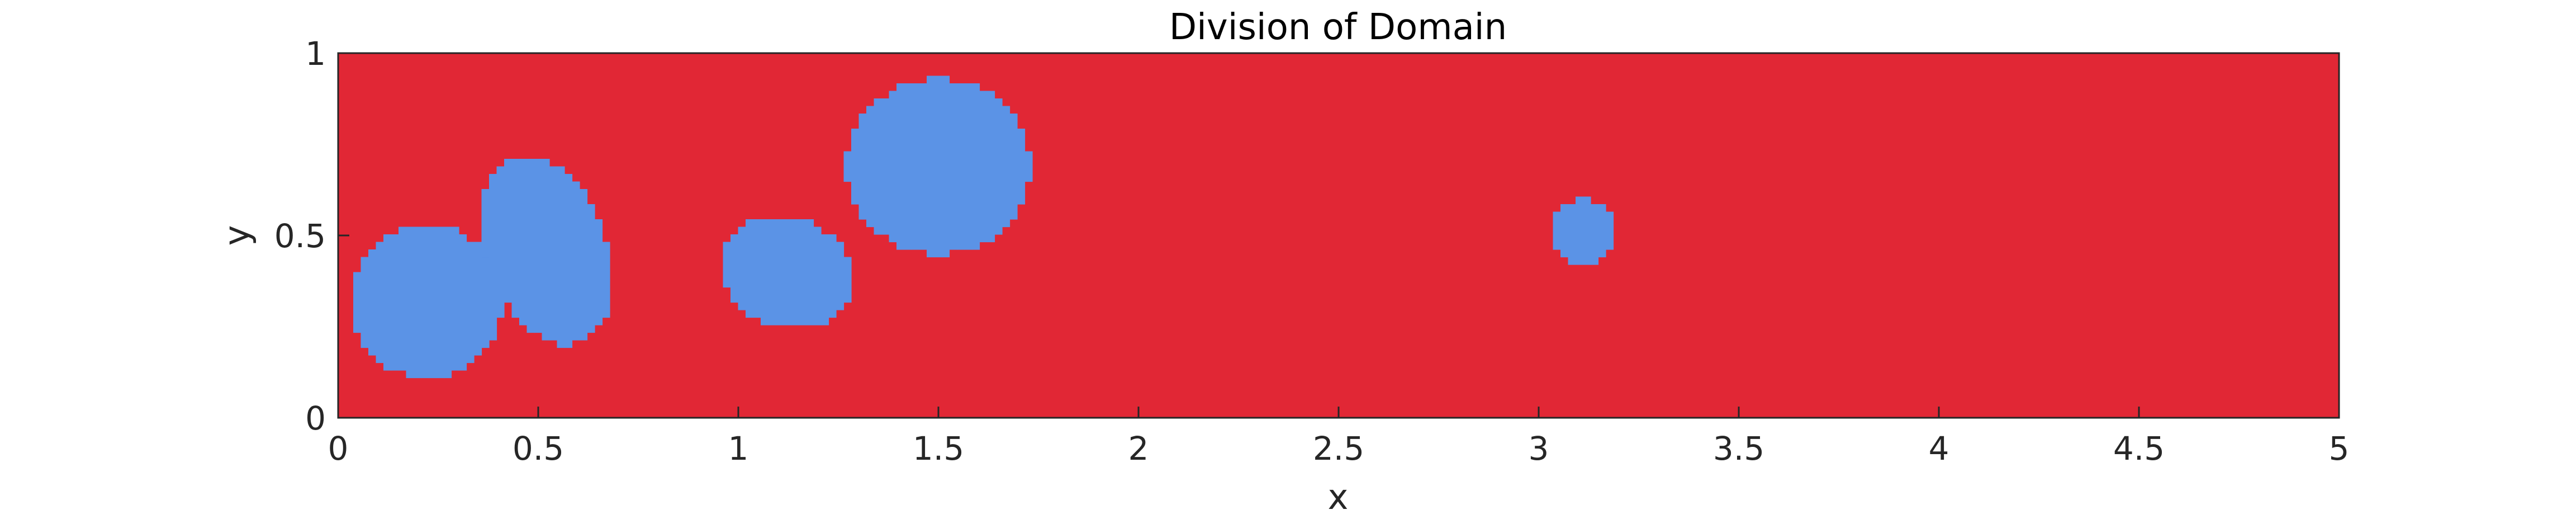 The image size is (2576, 519). What do you see at coordinates (300, 236) in the screenshot?
I see `y-tick-label: 0.5` at bounding box center [300, 236].